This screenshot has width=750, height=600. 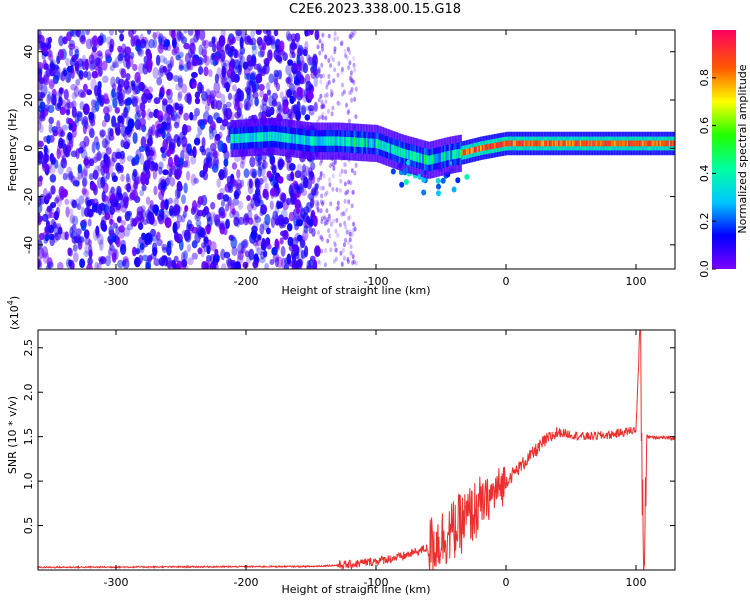 What do you see at coordinates (10, 302) in the screenshot?
I see `snr-multiplier-exponent: 4` at bounding box center [10, 302].